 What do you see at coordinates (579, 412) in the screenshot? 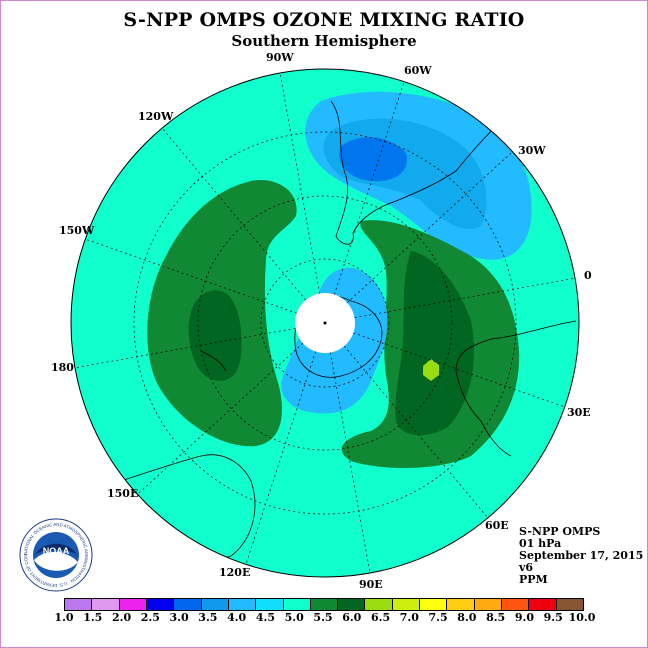
I see `lon-label-30e: 30E` at bounding box center [579, 412].